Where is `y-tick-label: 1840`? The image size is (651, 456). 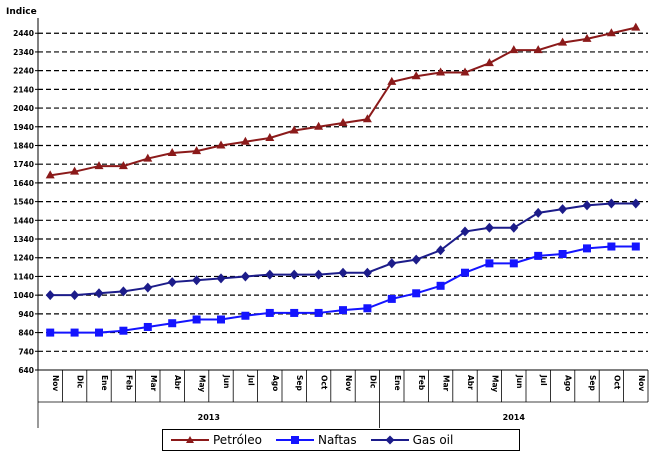
y-tick-label: 1840 is located at coordinates (23, 145).